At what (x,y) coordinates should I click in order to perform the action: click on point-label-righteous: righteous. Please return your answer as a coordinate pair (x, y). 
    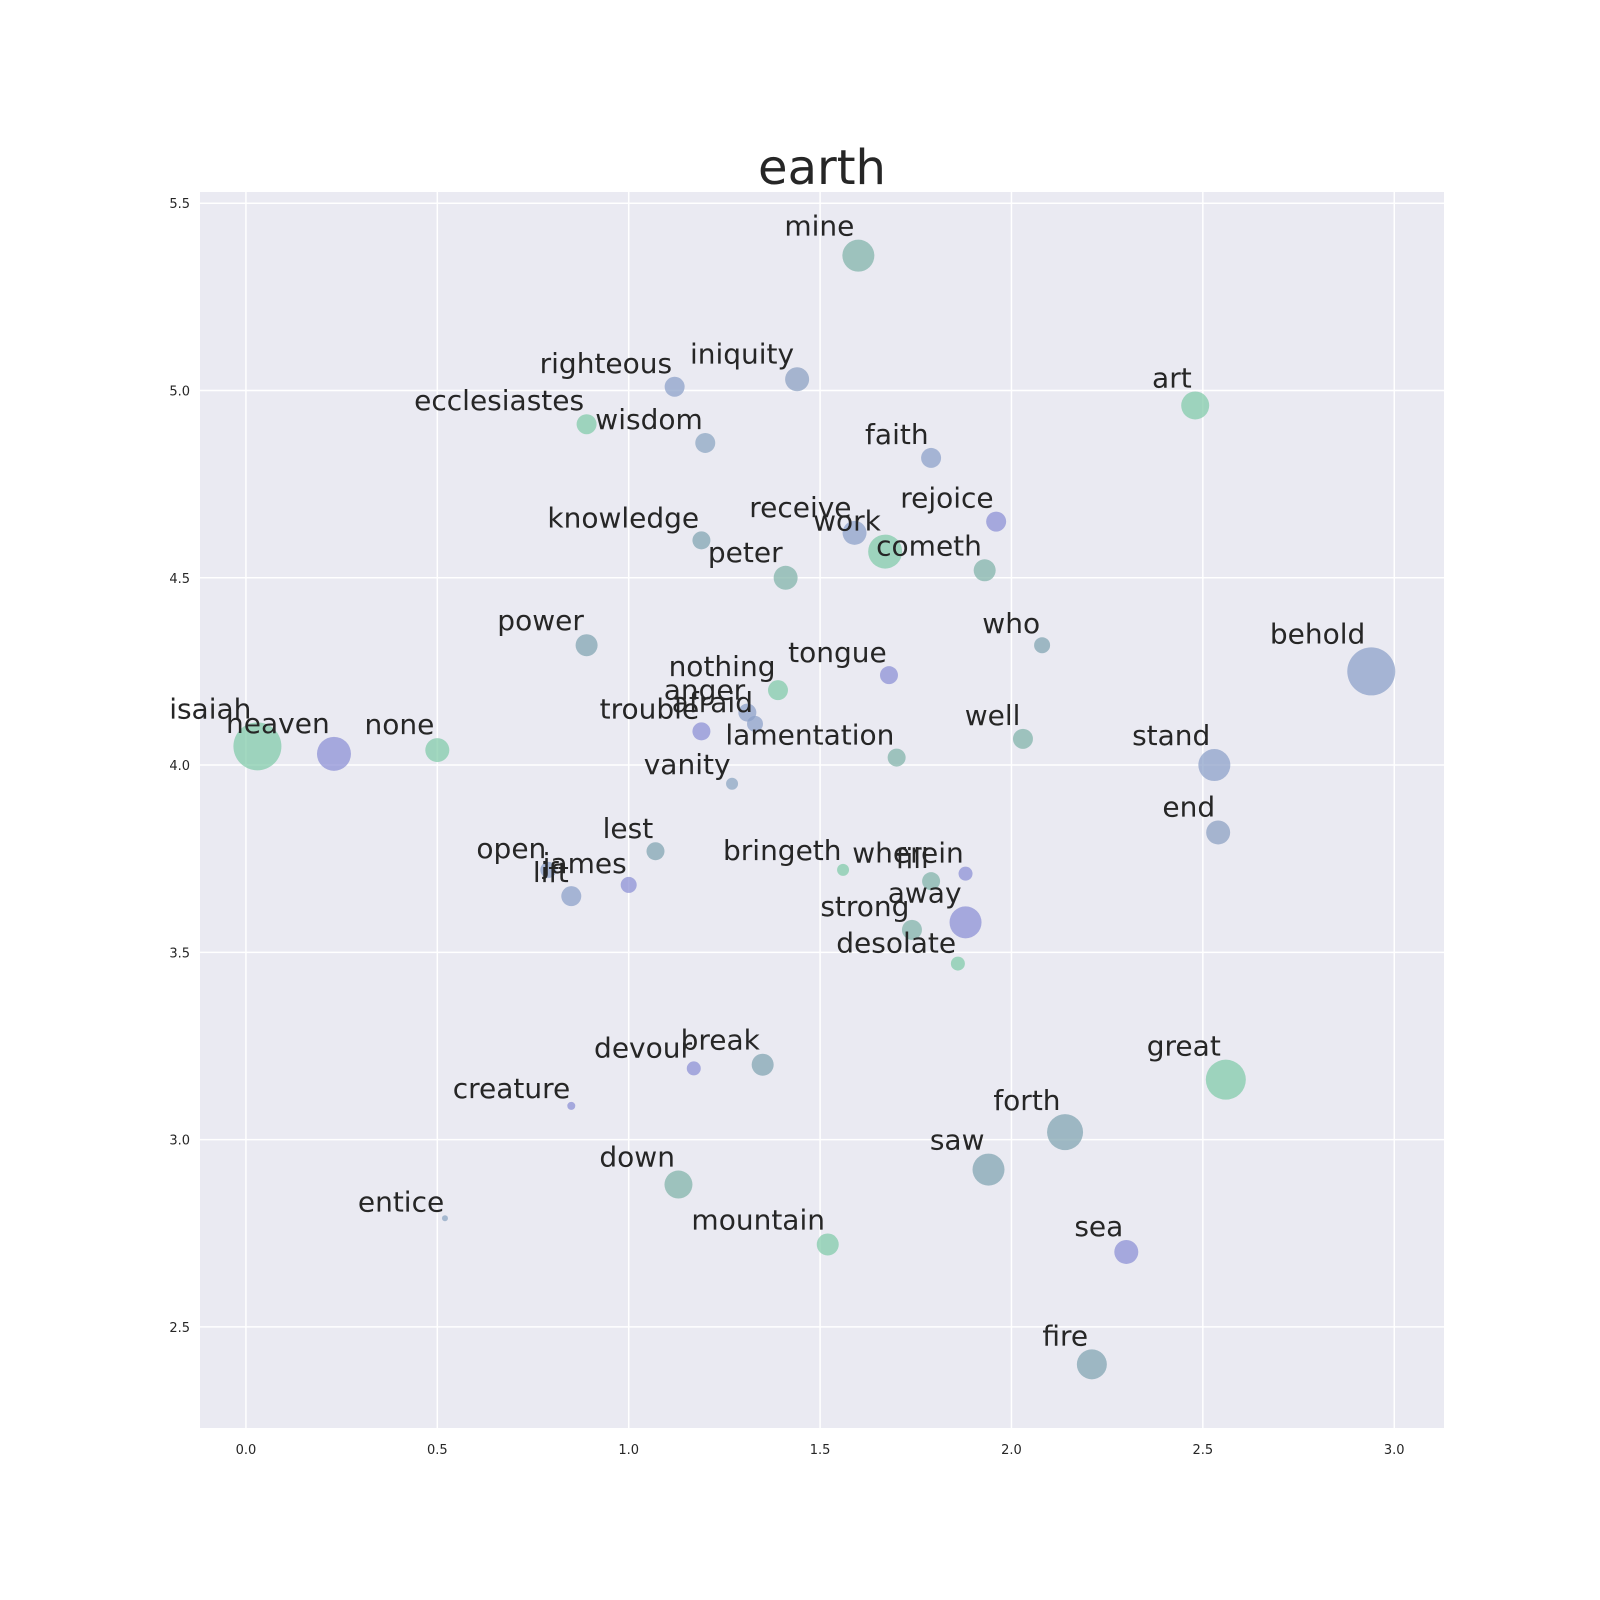
    Looking at the image, I should click on (606, 363).